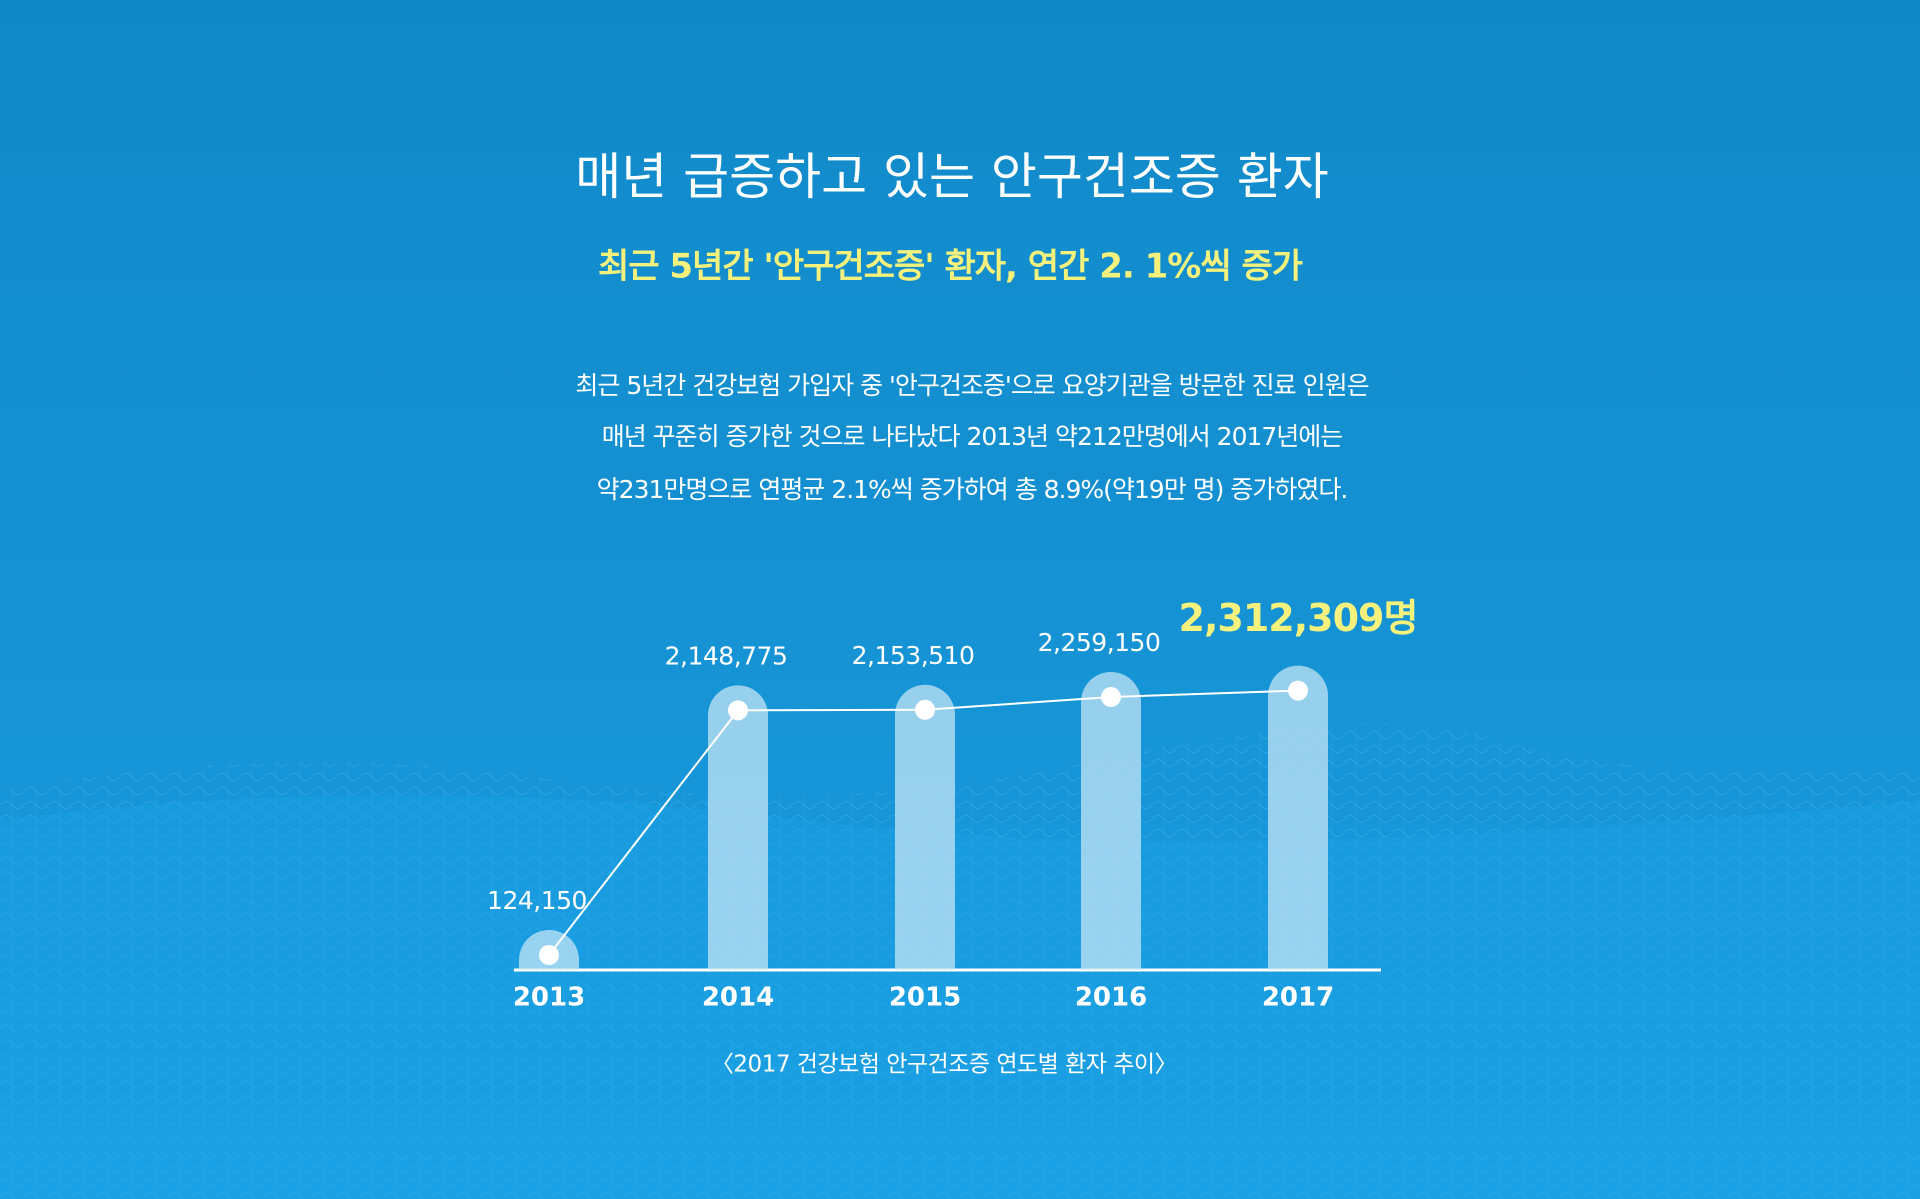 The height and width of the screenshot is (1199, 1920). Describe the element at coordinates (726, 655) in the screenshot. I see `value-label: 2,148,775` at that location.